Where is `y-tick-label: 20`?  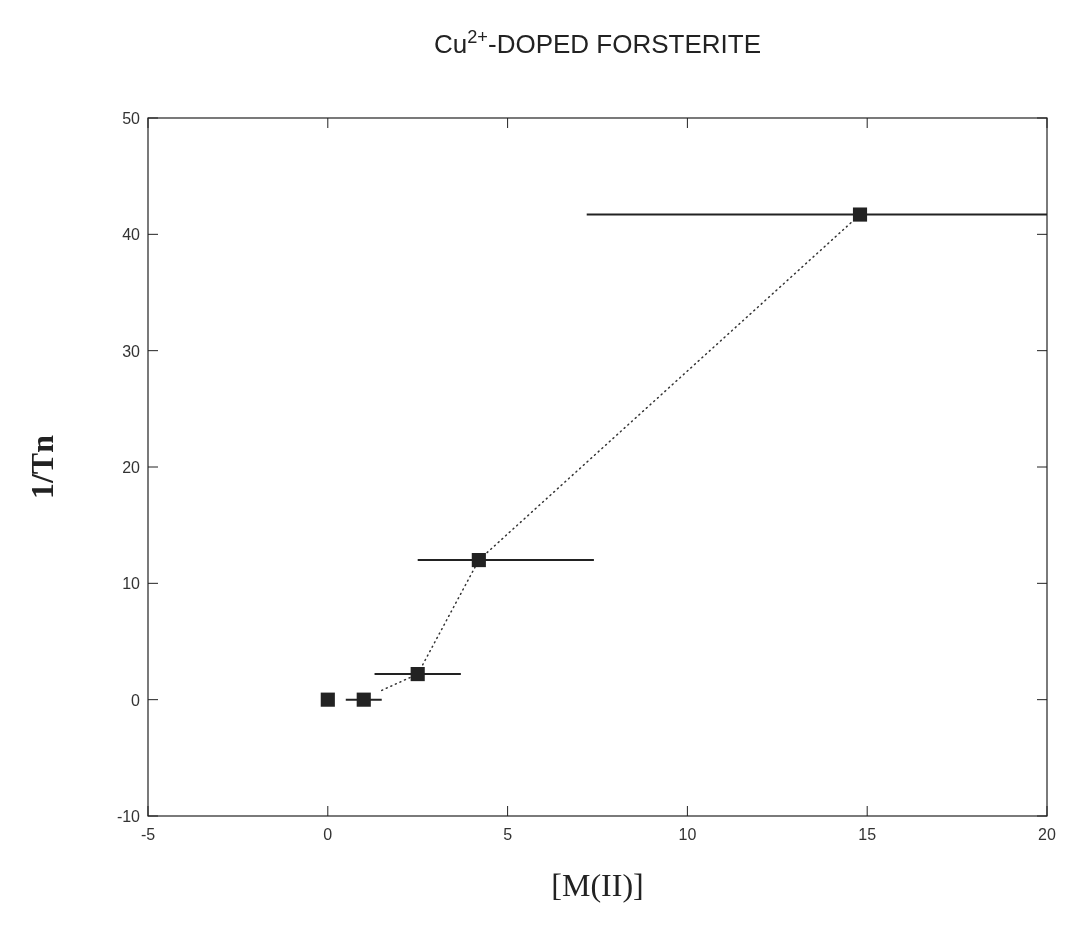 y-tick-label: 20 is located at coordinates (131, 467).